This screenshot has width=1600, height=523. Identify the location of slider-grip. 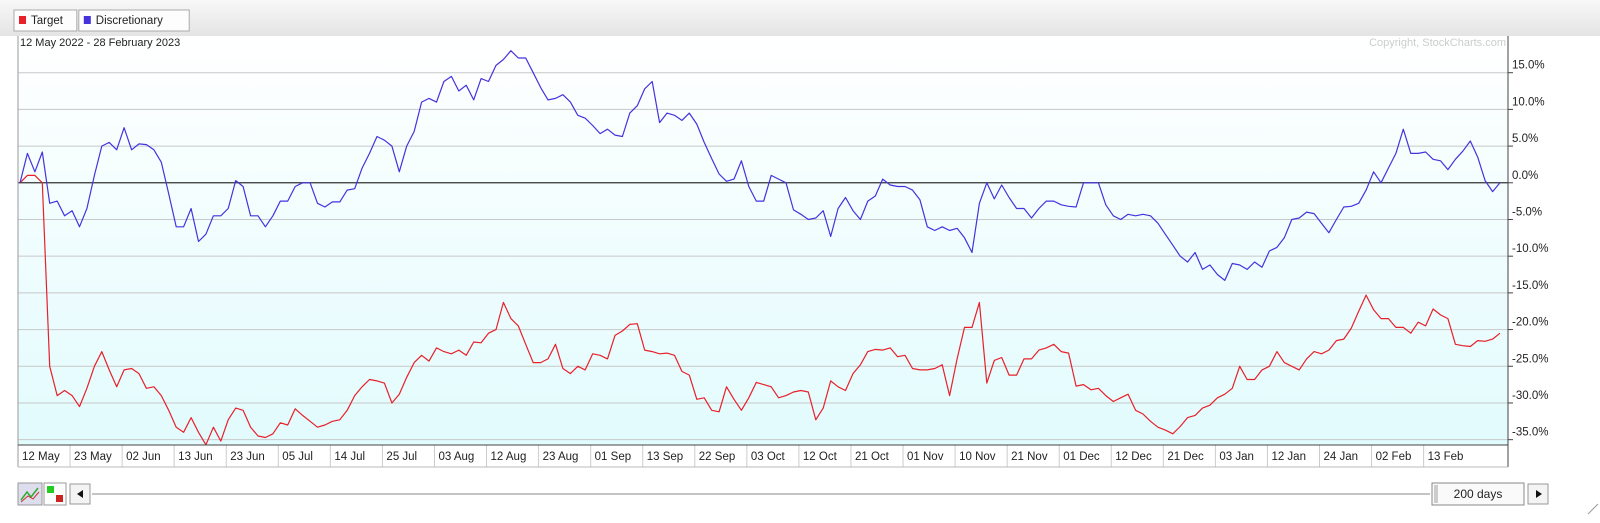
(1436, 494).